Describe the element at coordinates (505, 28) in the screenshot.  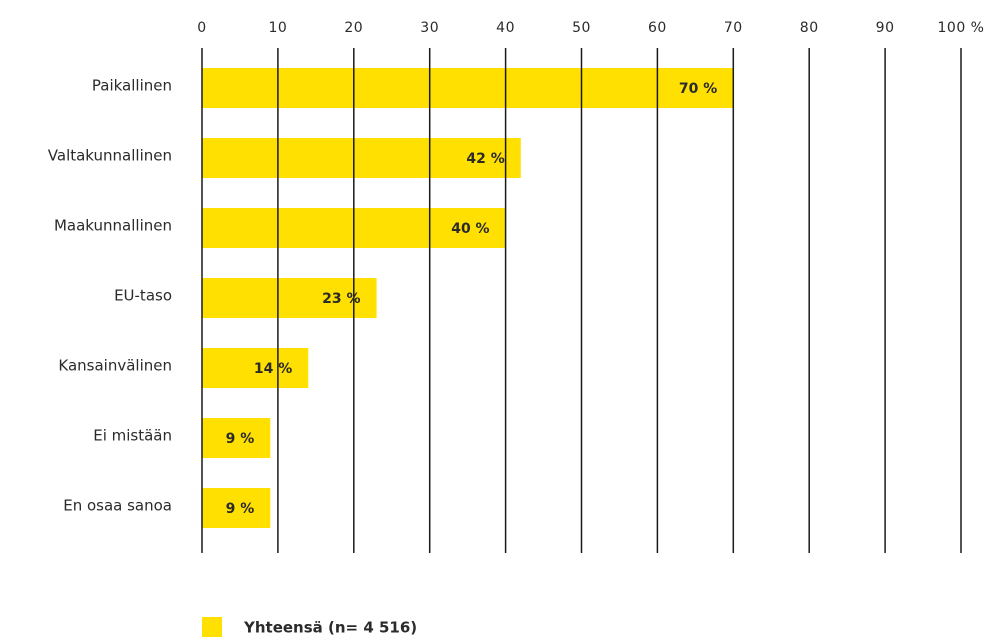
I see `x-tick-label-4: 40` at that location.